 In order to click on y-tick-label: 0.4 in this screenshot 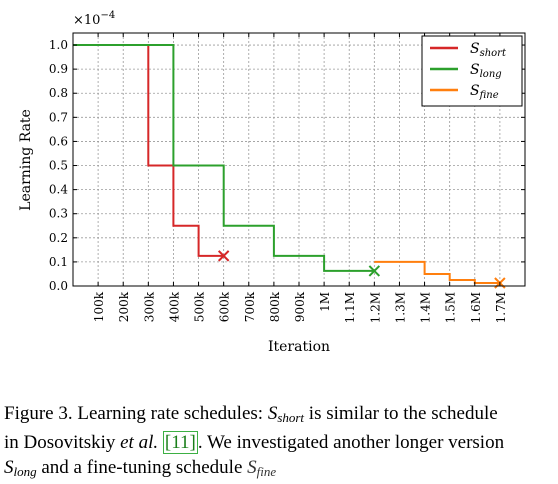, I will do `click(58, 190)`.